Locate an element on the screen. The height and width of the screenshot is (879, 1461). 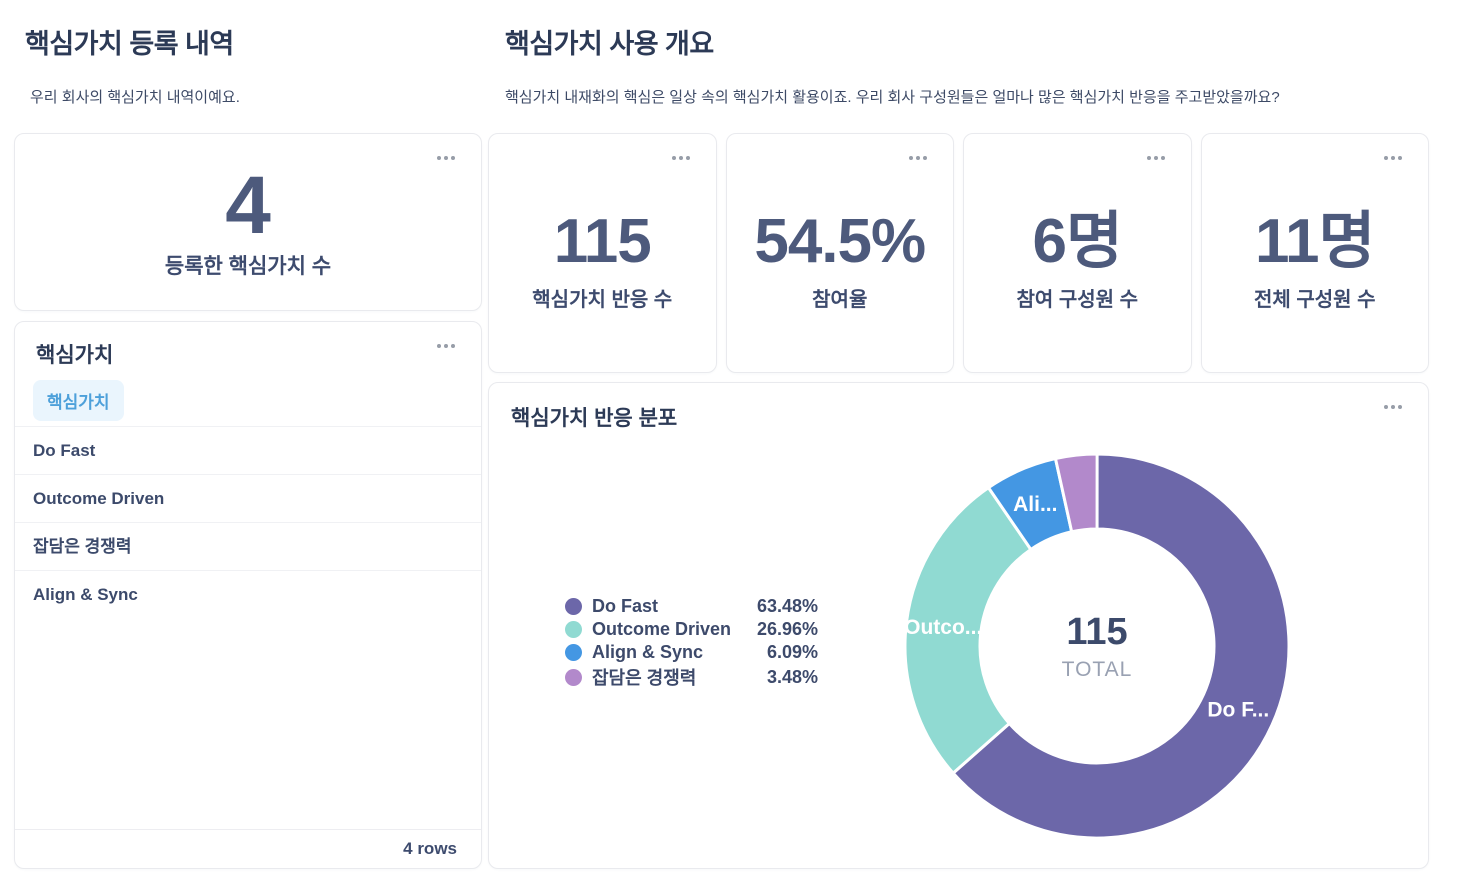
legend-item-outcome-driven: Outcome Driven 26.96% is located at coordinates (691, 629).